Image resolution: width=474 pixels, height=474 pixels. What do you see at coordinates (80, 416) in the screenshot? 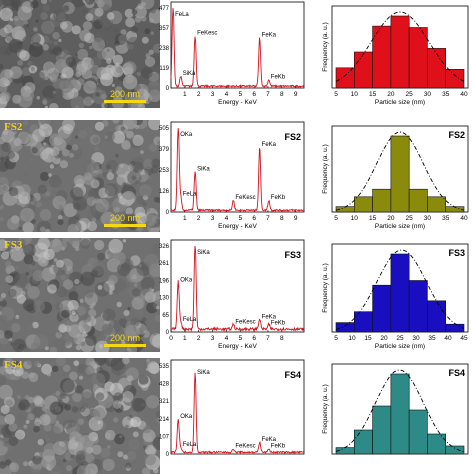
I see `sem-image: FS4` at bounding box center [80, 416].